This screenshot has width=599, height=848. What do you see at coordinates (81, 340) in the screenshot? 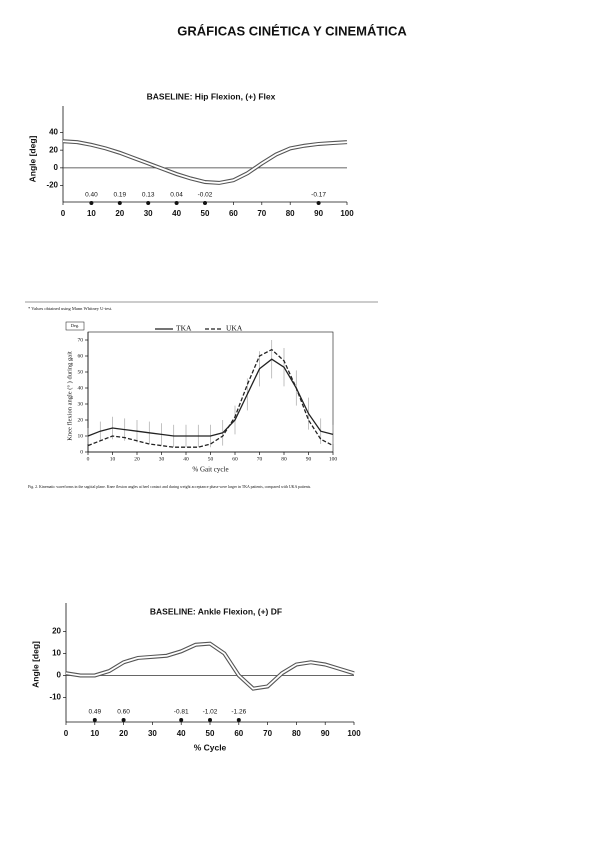
I see `y-tick-label: 70` at bounding box center [81, 340].